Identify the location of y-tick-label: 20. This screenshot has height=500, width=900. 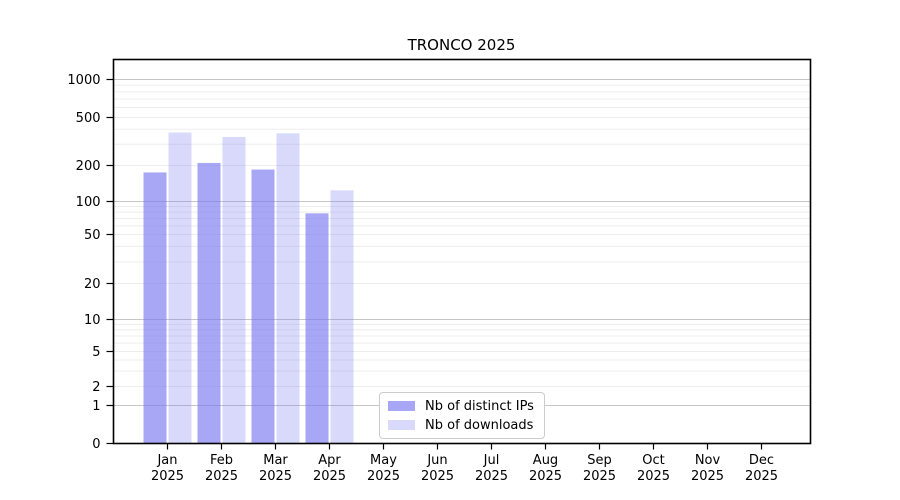
(92, 284).